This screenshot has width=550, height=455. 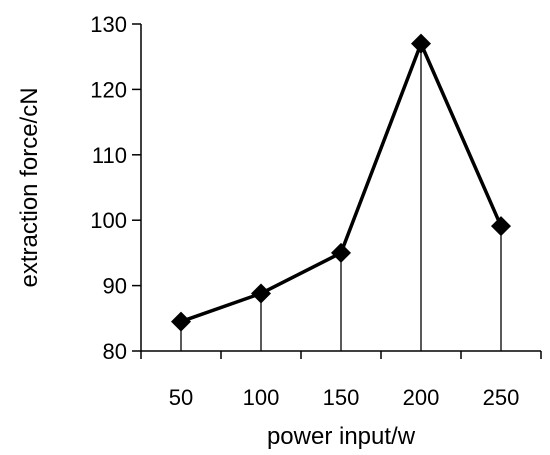 I want to click on y-tick-label: 110, so click(x=109, y=155).